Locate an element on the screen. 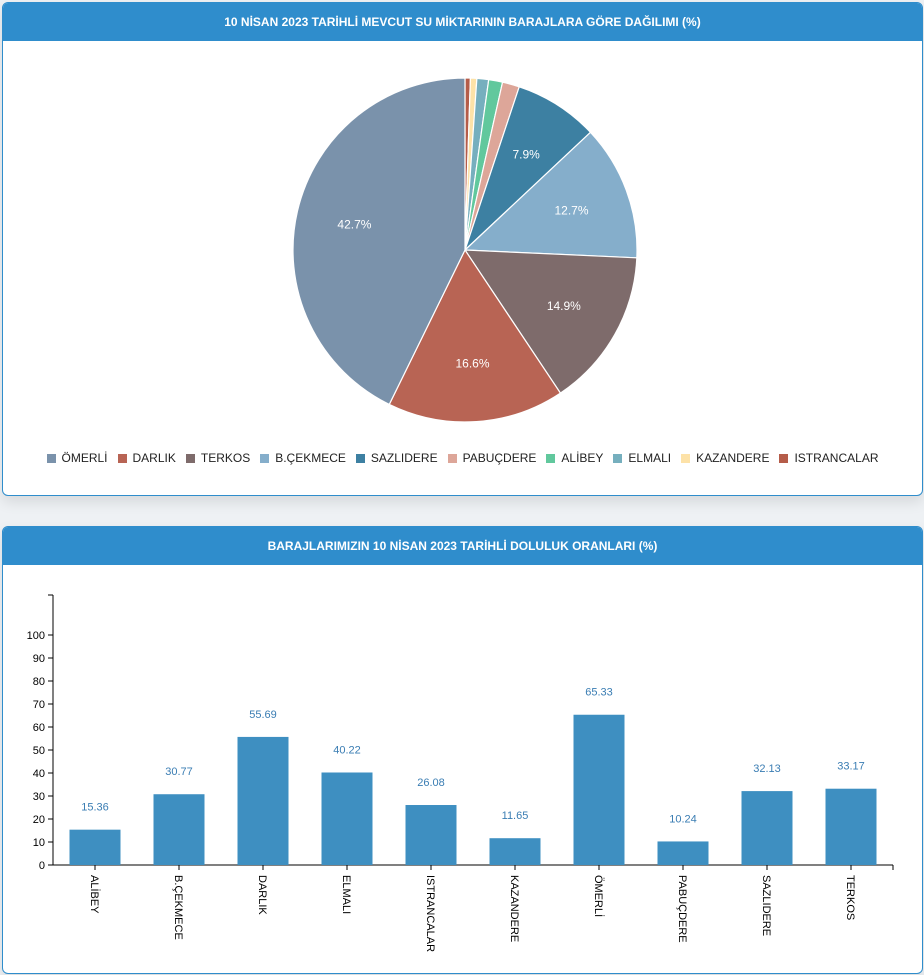 Image resolution: width=924 pixels, height=975 pixels. legend-item-elmali: ELMALI is located at coordinates (642, 458).